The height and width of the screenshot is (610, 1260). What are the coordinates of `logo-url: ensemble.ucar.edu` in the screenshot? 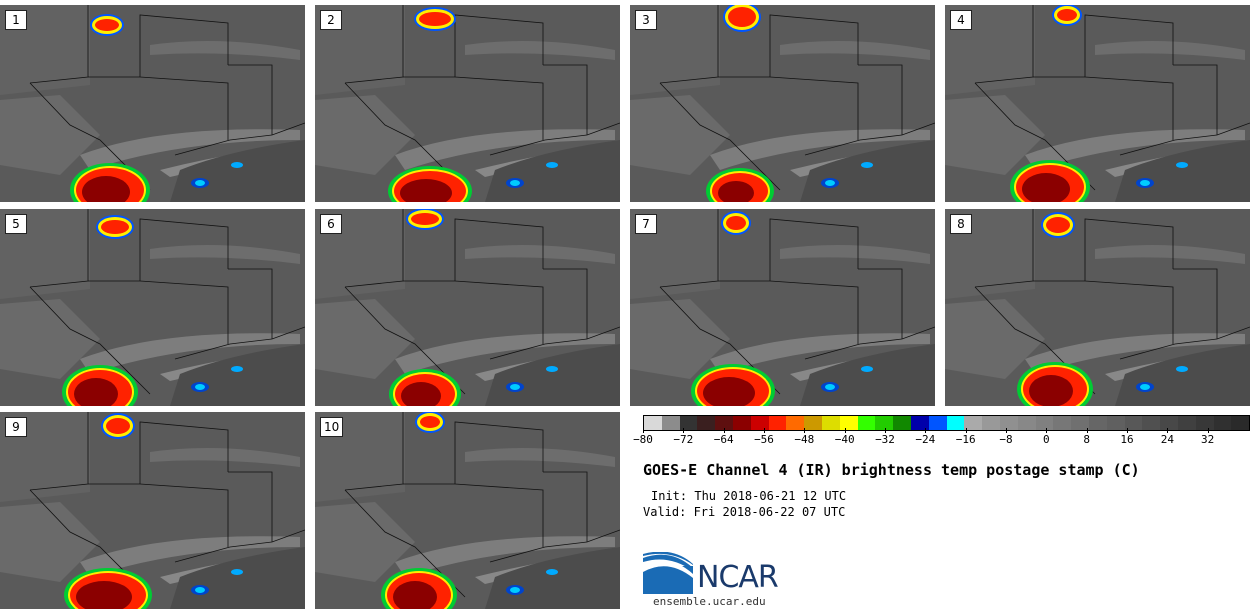 It's located at (709, 601).